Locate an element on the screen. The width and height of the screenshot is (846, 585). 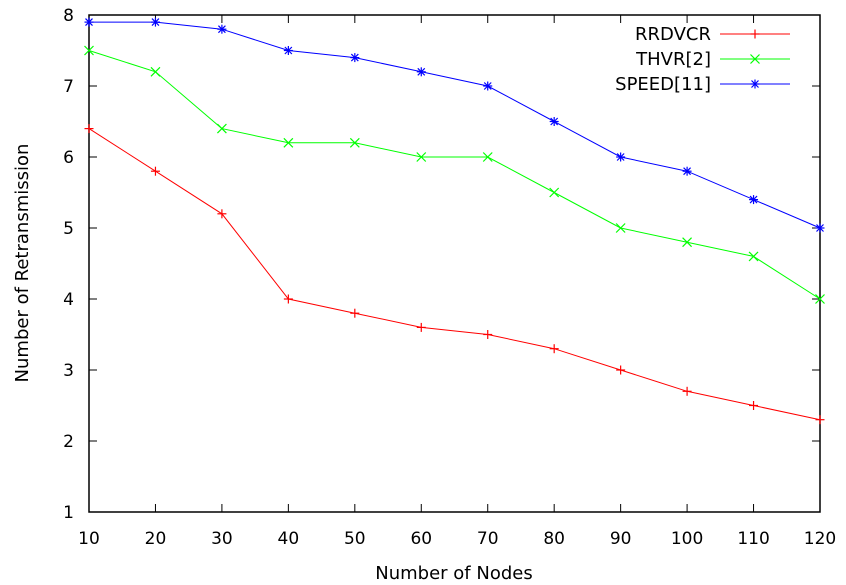
y-tick-label: 1 is located at coordinates (68, 513).